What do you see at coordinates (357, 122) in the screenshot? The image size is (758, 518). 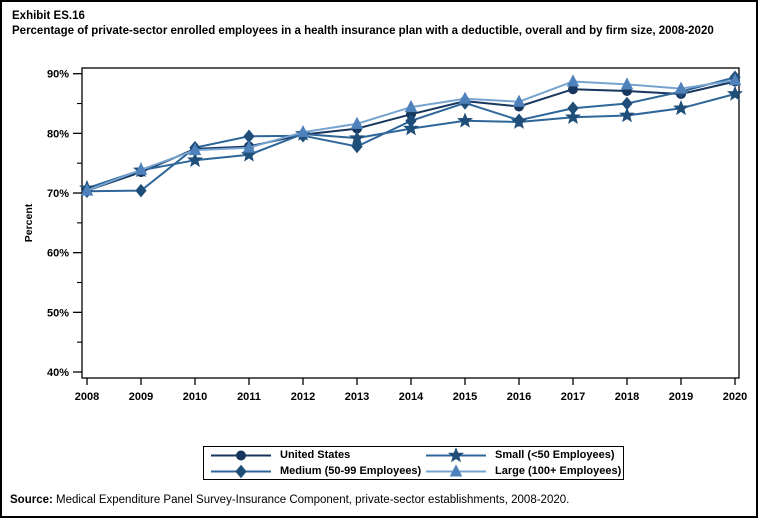 I see `data-point-large-100-employees-2013` at bounding box center [357, 122].